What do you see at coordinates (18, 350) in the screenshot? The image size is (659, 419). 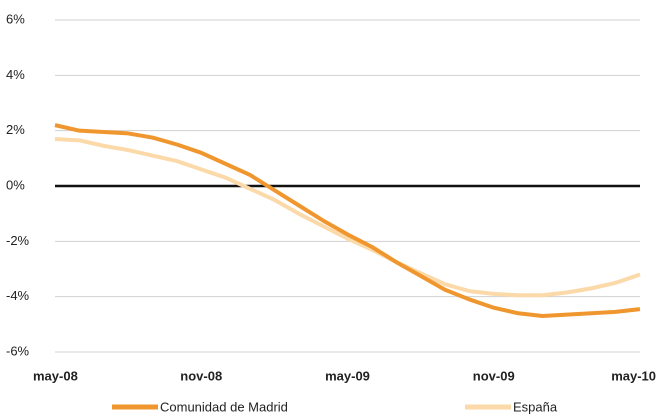 I see `y-tick-label: -6%` at bounding box center [18, 350].